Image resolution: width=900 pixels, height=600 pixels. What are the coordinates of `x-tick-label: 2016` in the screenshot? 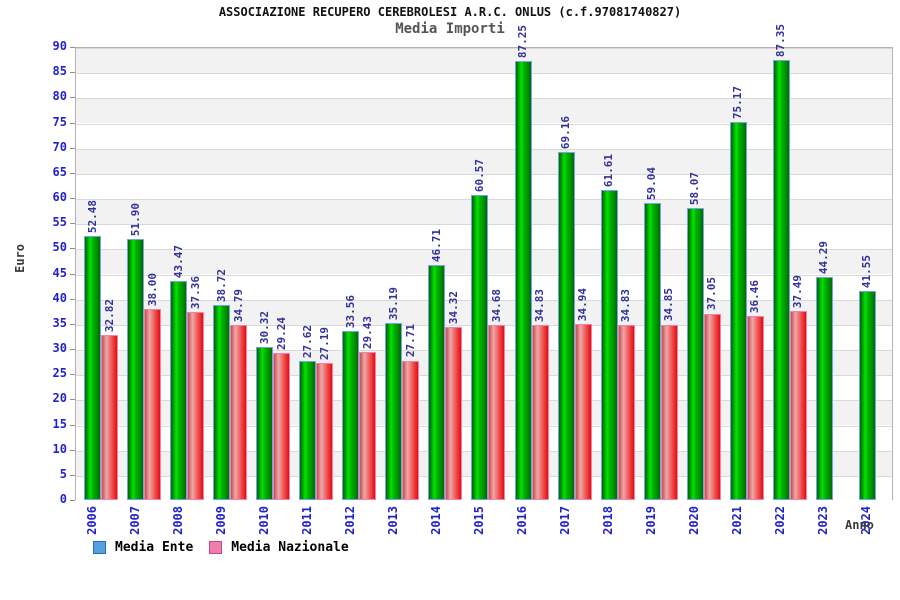 It's located at (522, 520).